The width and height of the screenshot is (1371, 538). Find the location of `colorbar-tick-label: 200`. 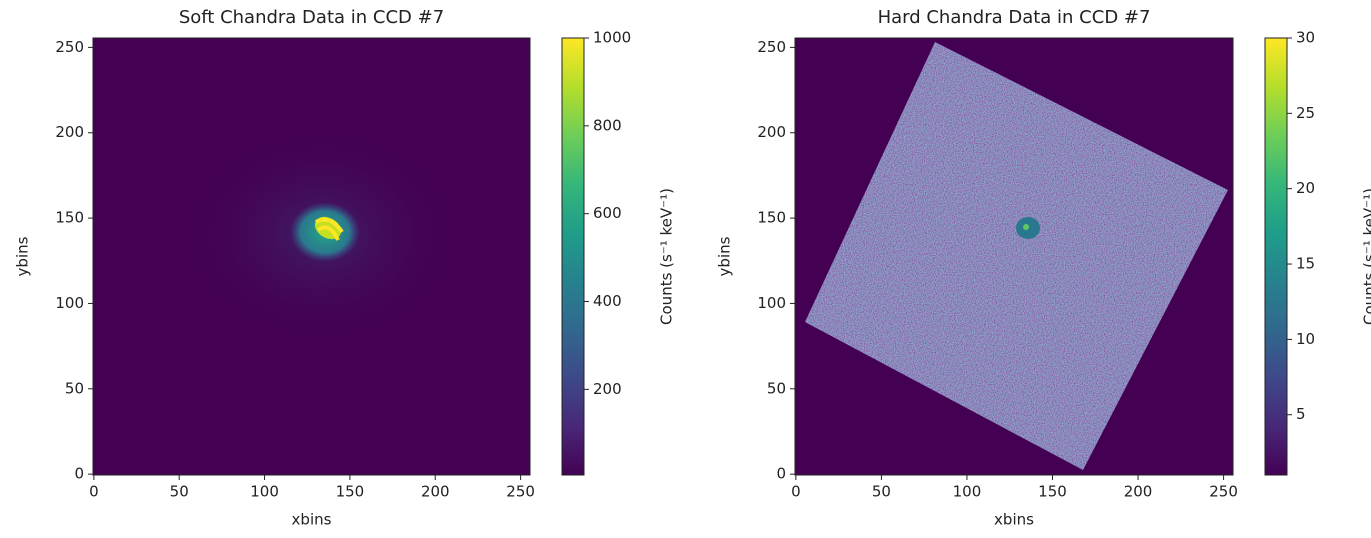

colorbar-tick-label: 200 is located at coordinates (607, 389).